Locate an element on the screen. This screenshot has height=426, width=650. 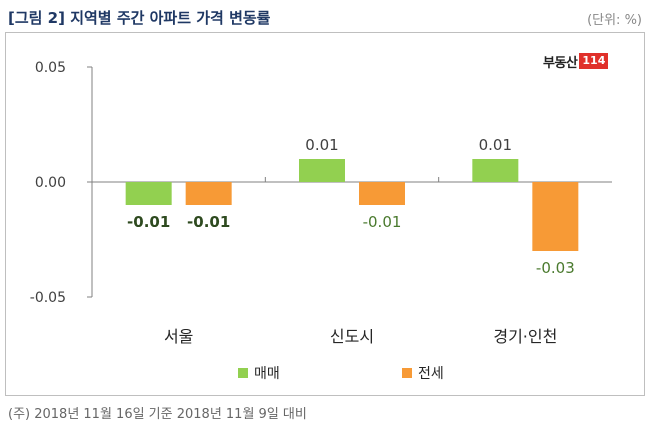
logo-text: 부동산 is located at coordinates (560, 63).